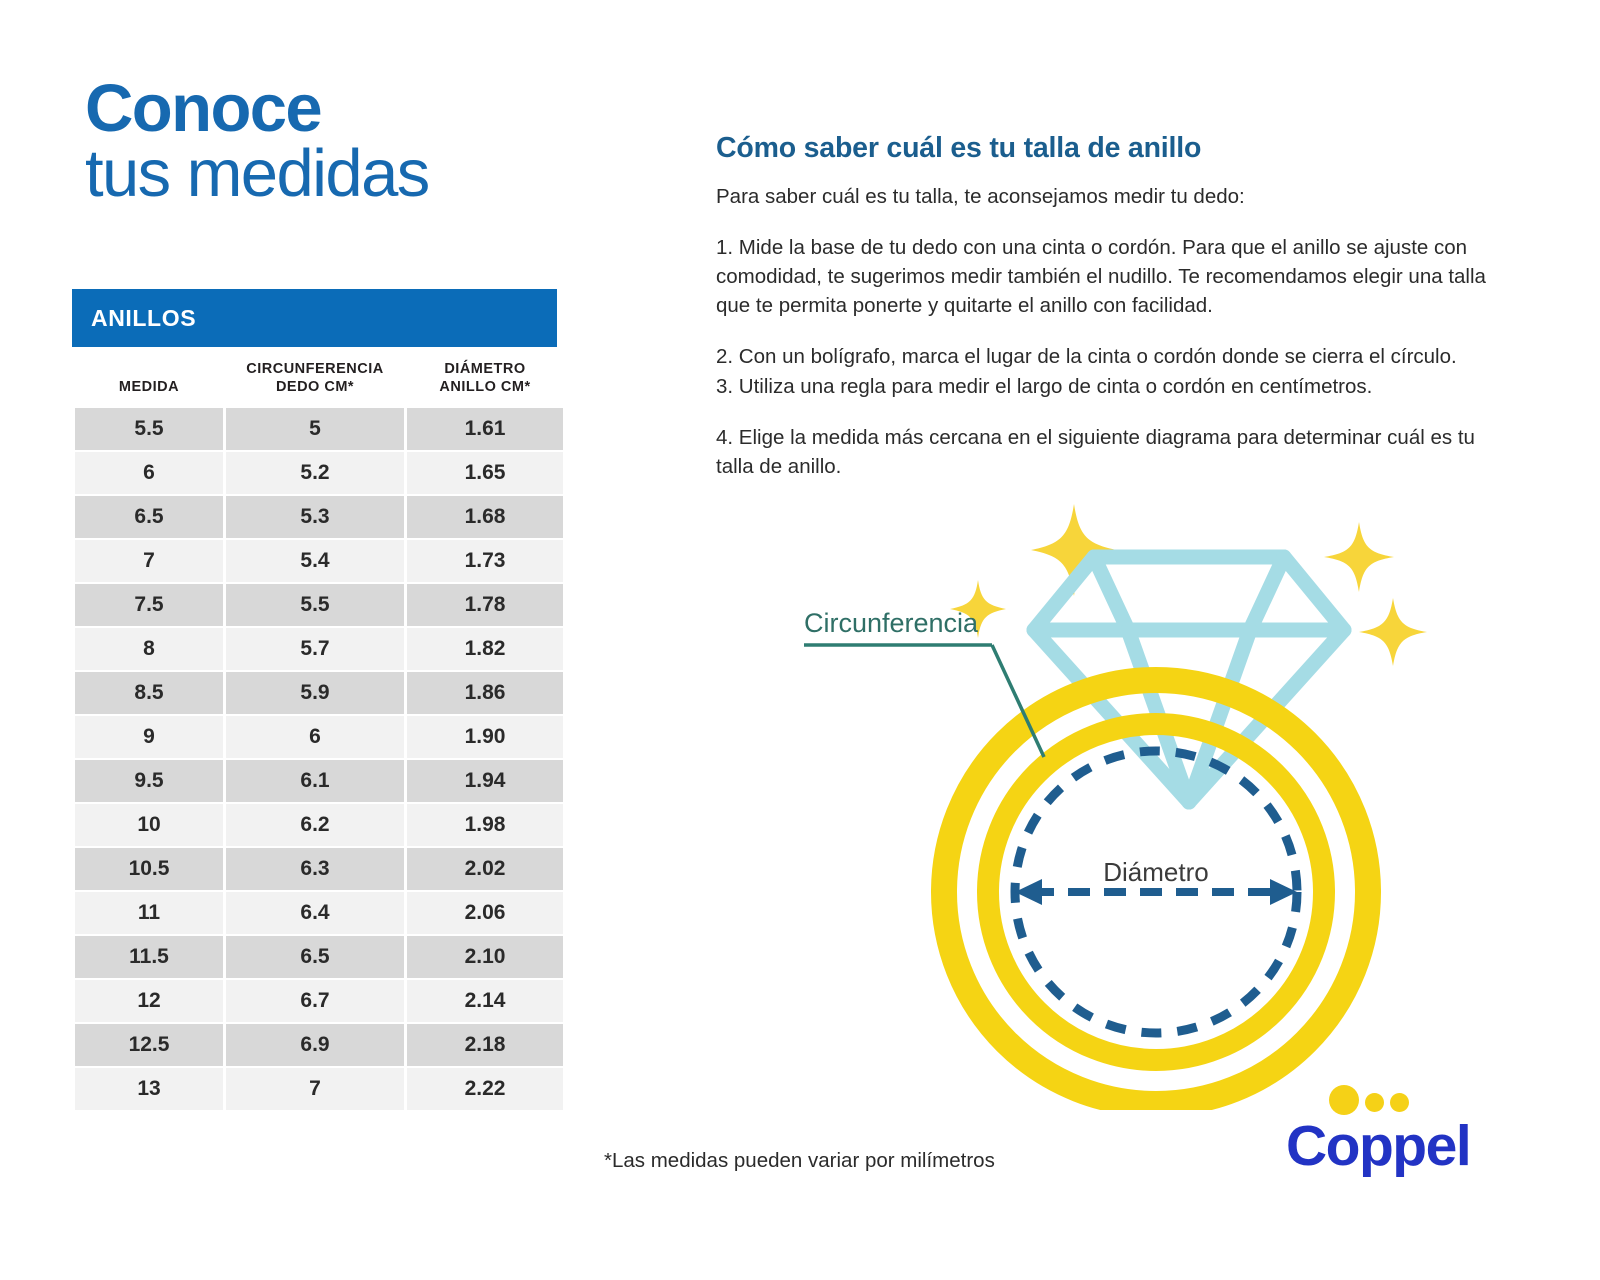 The image size is (1600, 1280). I want to click on table-cell: 1.61, so click(485, 429).